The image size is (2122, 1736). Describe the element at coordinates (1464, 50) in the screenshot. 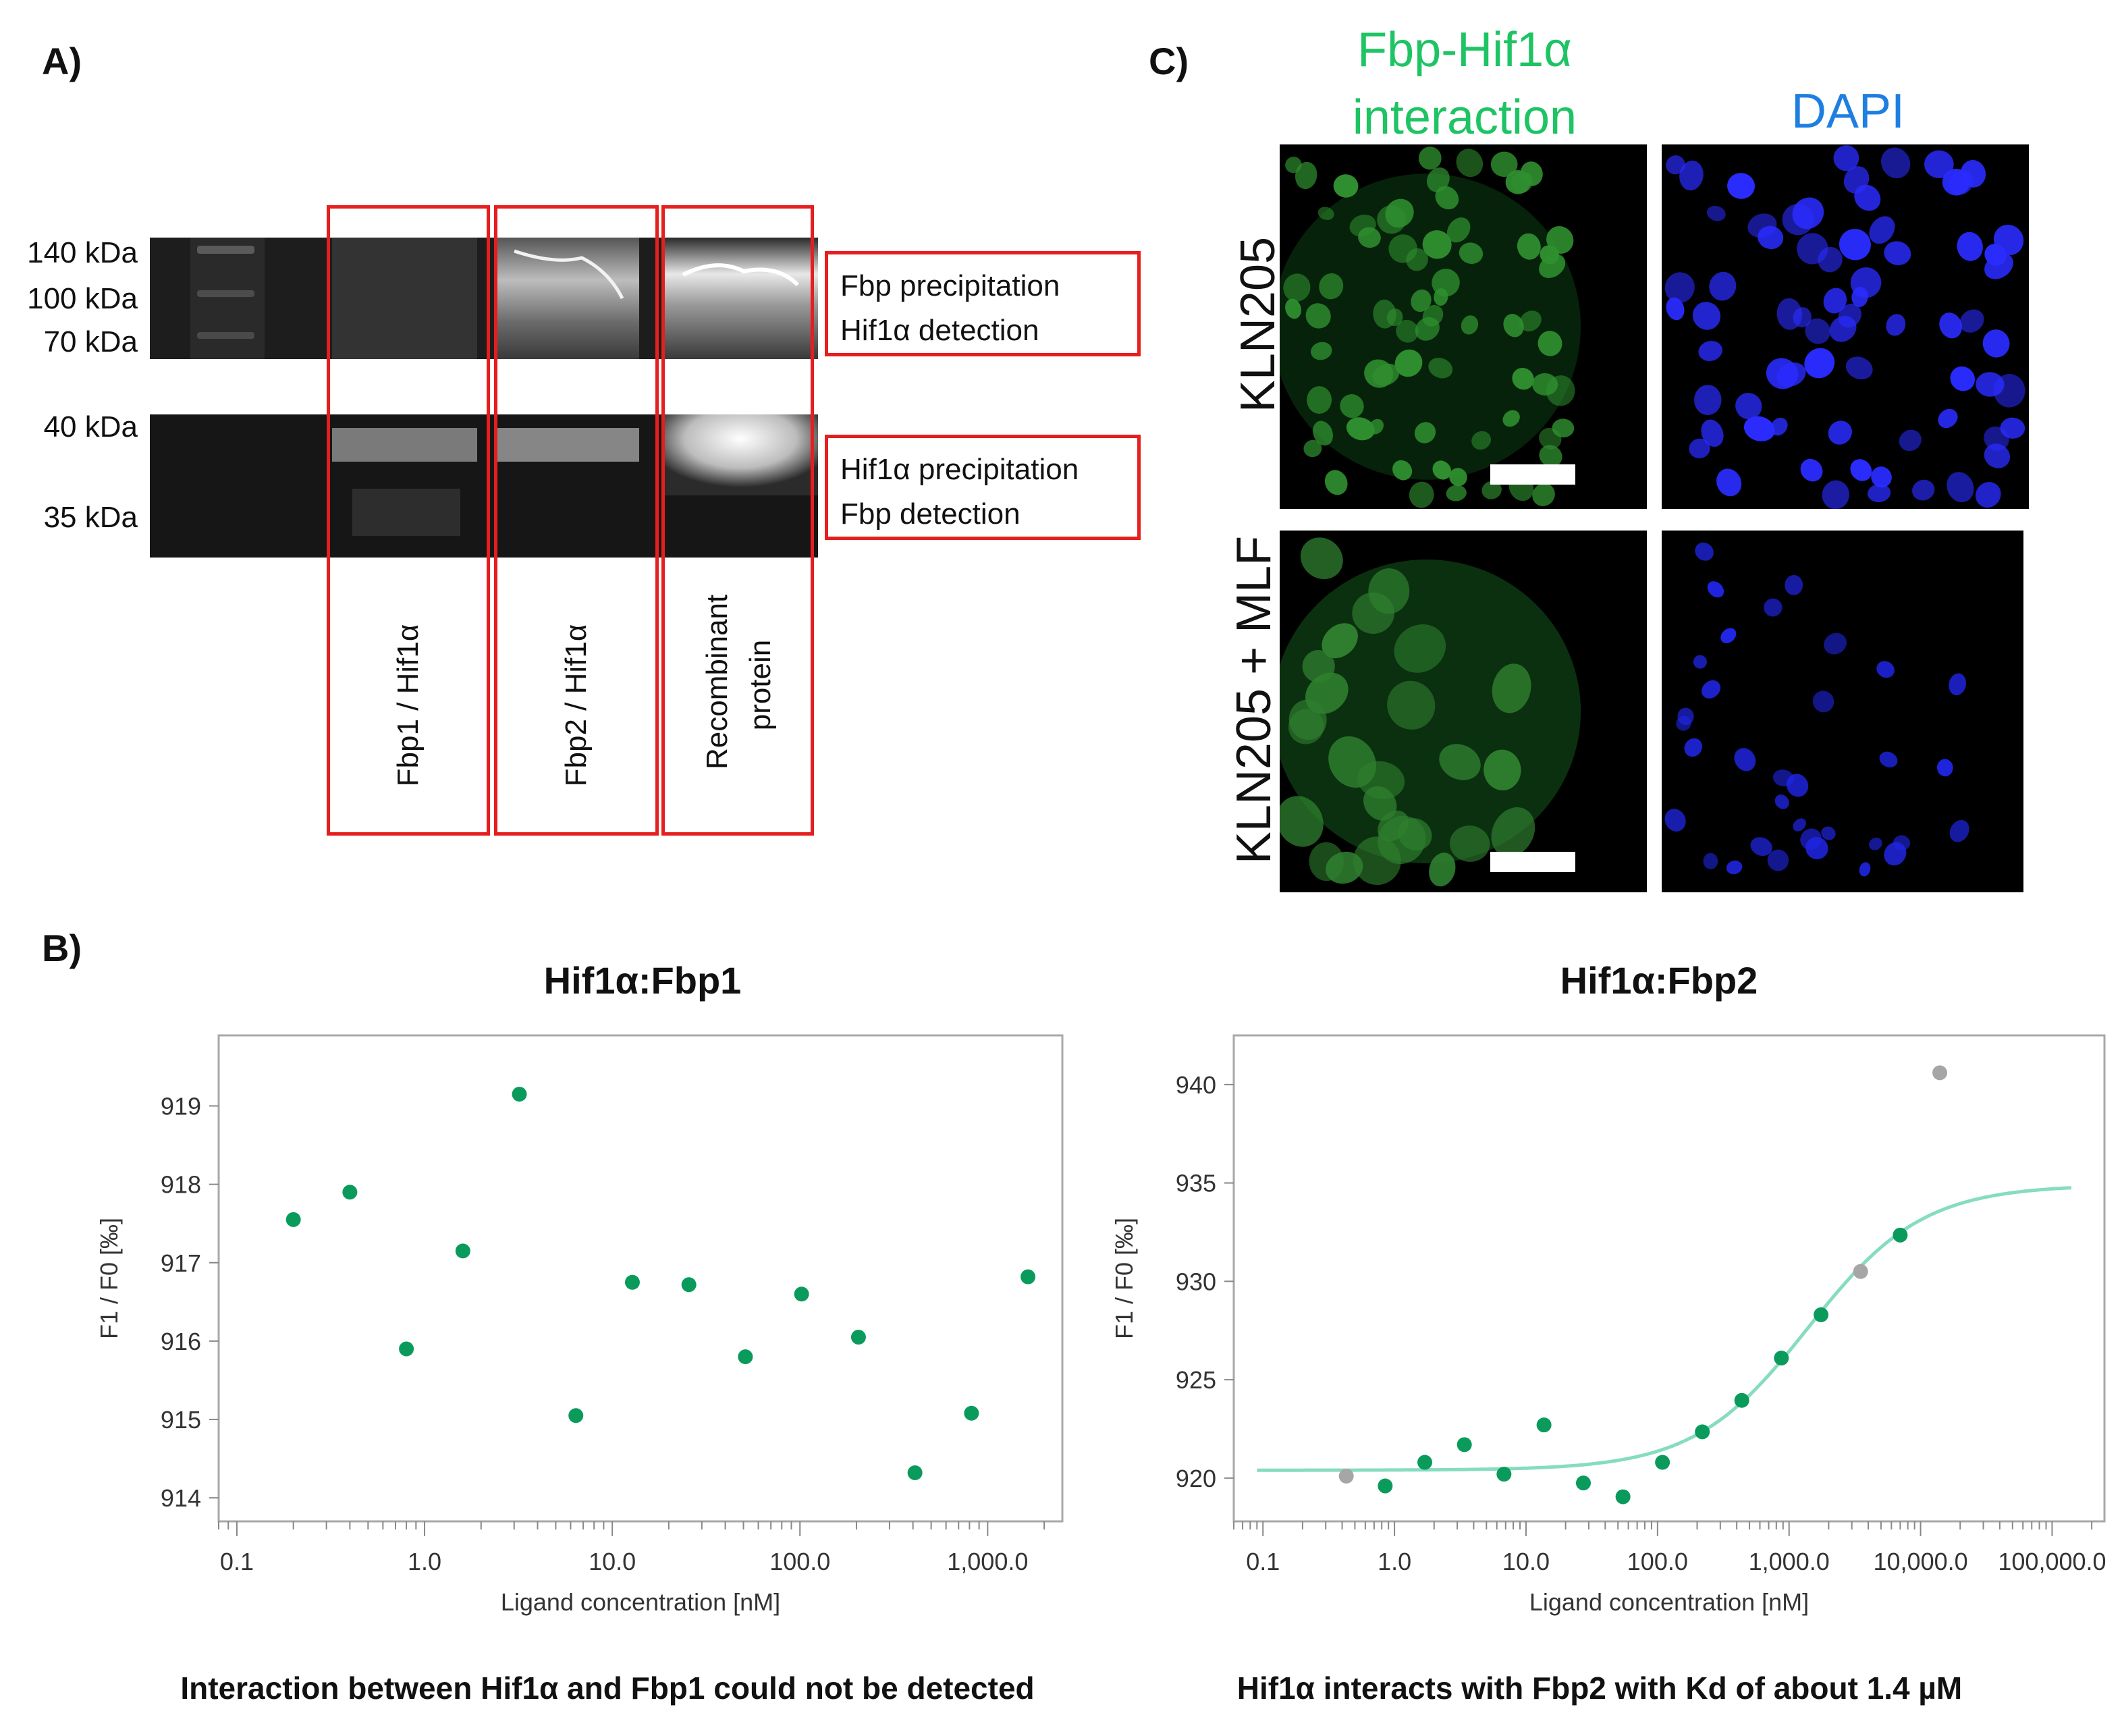

I see `channel-header-interaction-line1: Fbp-Hif1α` at that location.